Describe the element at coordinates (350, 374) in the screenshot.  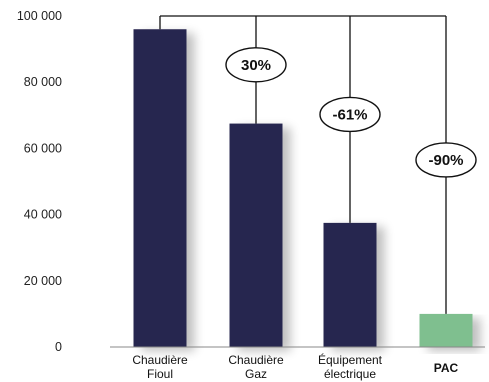
I see `x-category-label-line: électrique` at that location.